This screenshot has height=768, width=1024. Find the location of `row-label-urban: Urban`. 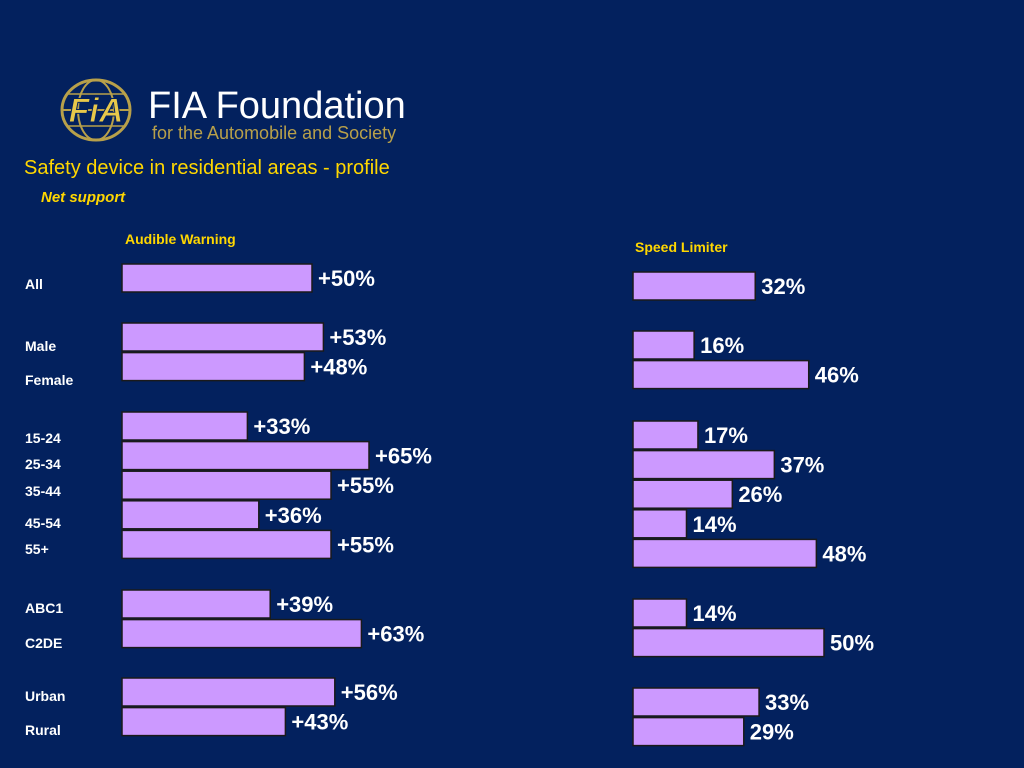

row-label-urban: Urban is located at coordinates (45, 696).